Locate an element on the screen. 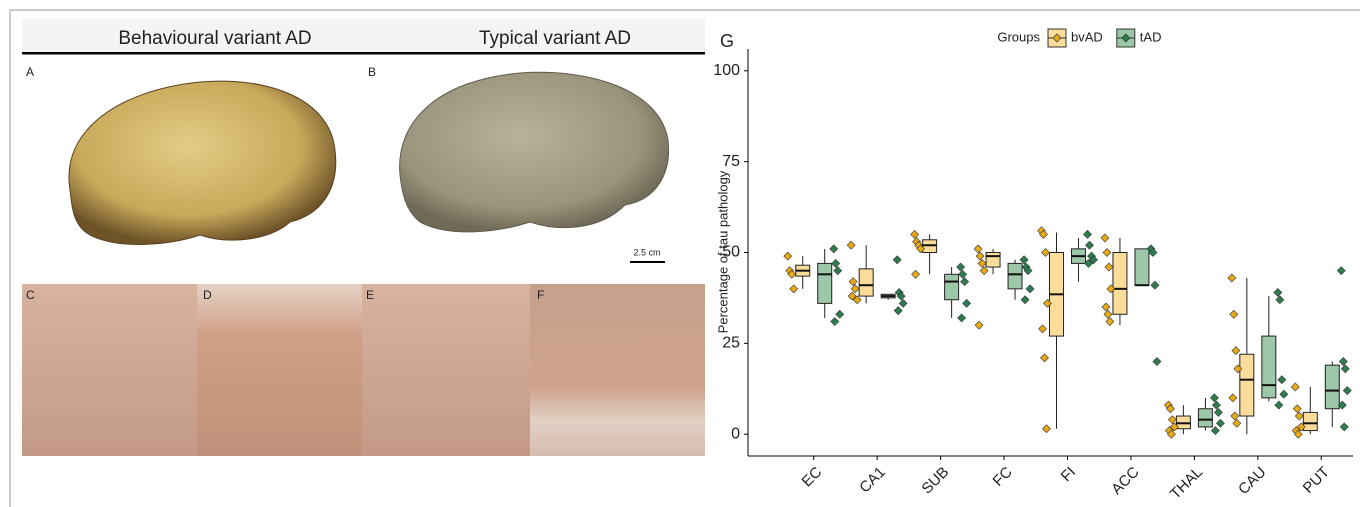 This screenshot has width=1360, height=507. header-band is located at coordinates (363, 35).